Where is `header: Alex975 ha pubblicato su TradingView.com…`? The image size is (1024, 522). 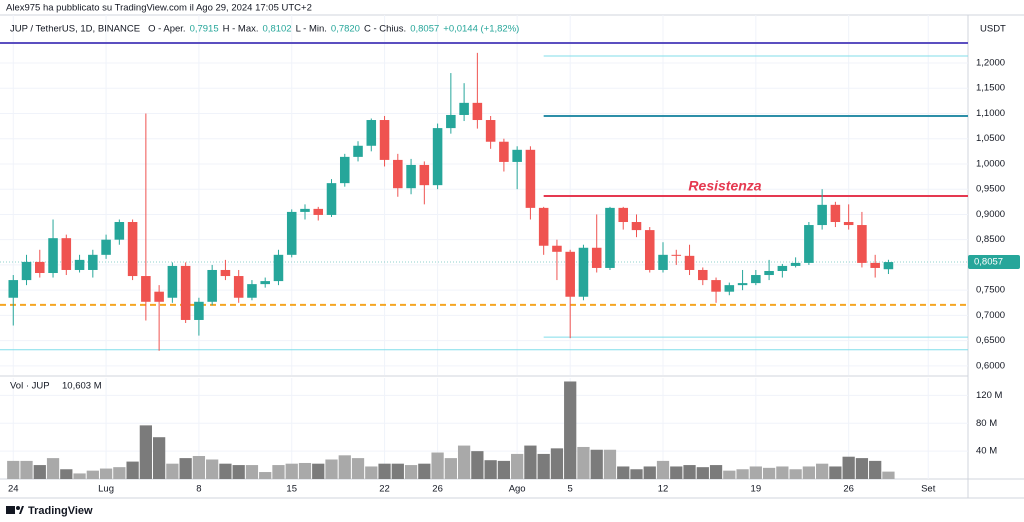
header: Alex975 ha pubblicato su TradingView.com… is located at coordinates (159, 8).